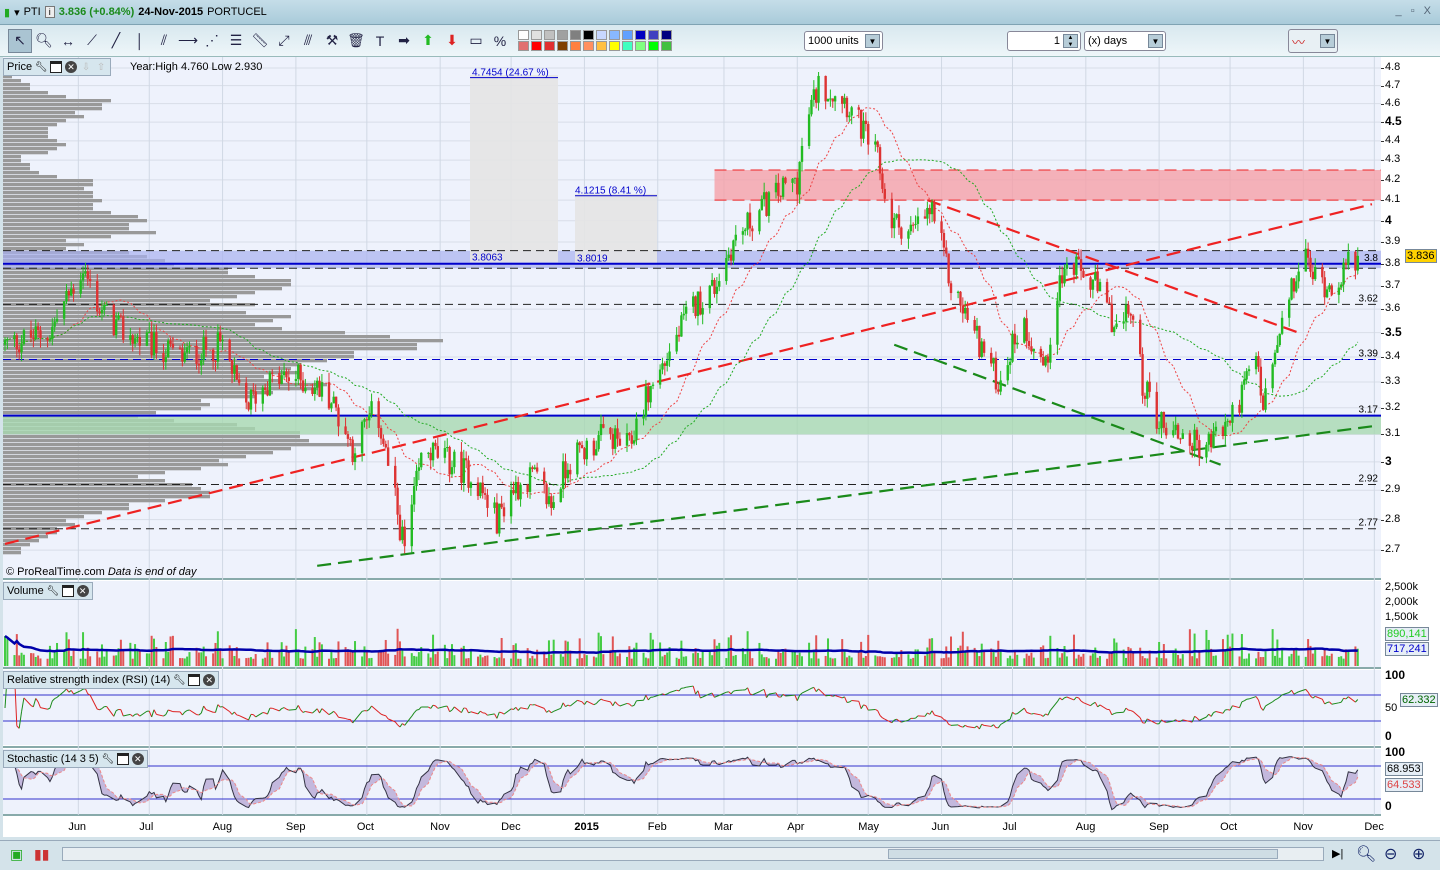 Image resolution: width=1440 pixels, height=870 pixels. I want to click on trash-icon: 🗑︎, so click(356, 40).